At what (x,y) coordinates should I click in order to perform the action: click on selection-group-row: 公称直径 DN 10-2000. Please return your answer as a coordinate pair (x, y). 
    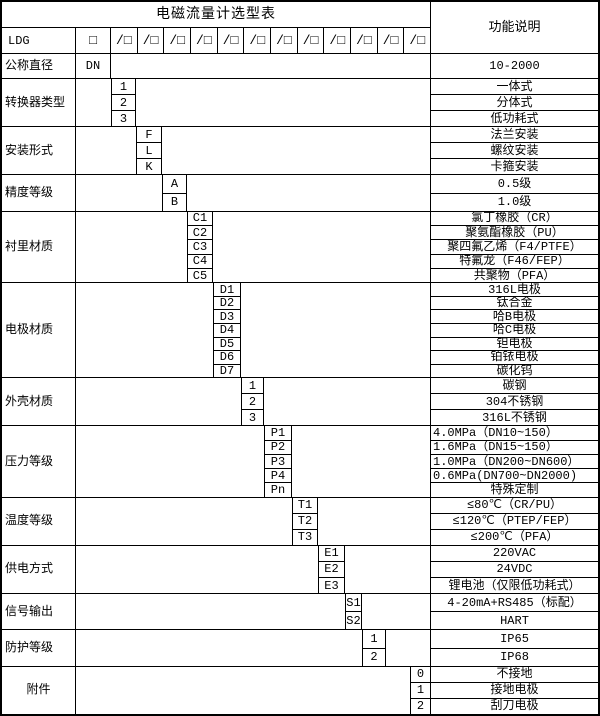
    Looking at the image, I should click on (300, 66).